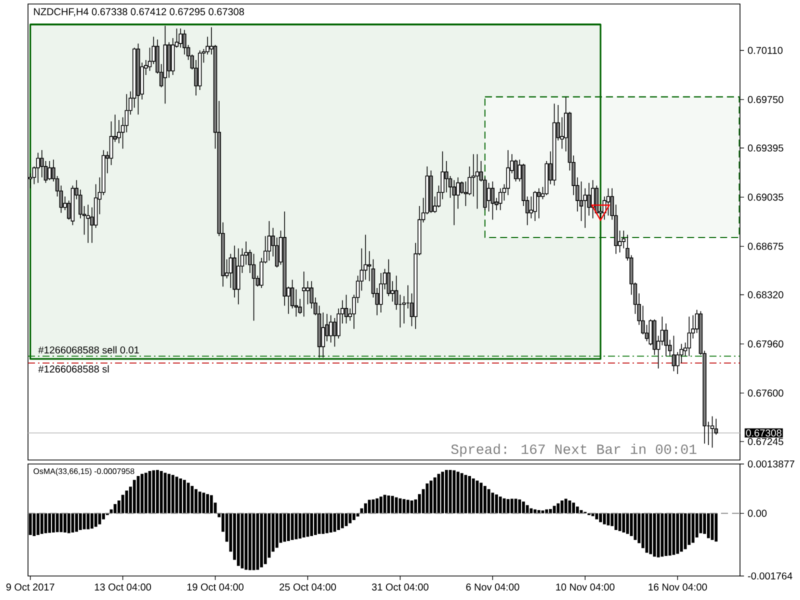  What do you see at coordinates (764, 432) in the screenshot?
I see `ref-line-label: 0.67308` at bounding box center [764, 432].